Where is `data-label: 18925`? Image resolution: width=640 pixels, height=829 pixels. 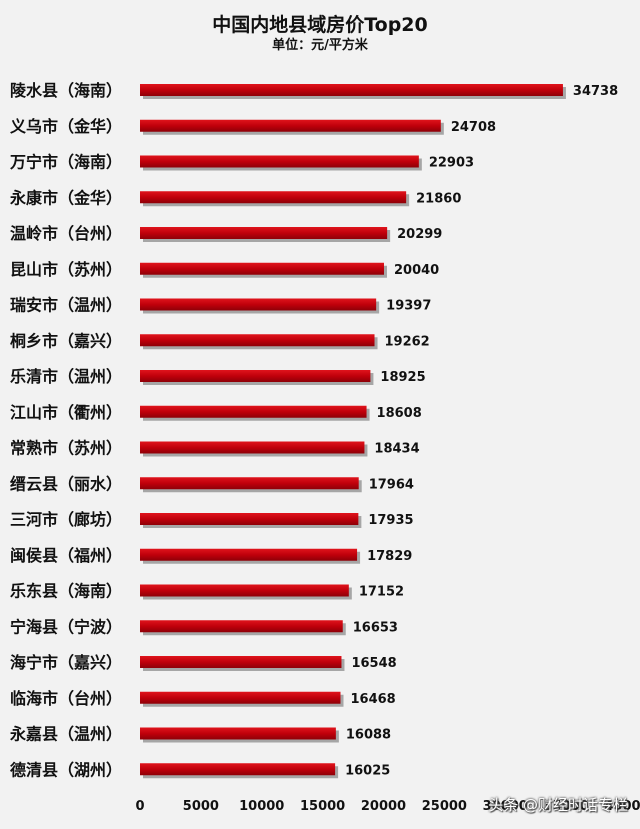 data-label: 18925 is located at coordinates (402, 377).